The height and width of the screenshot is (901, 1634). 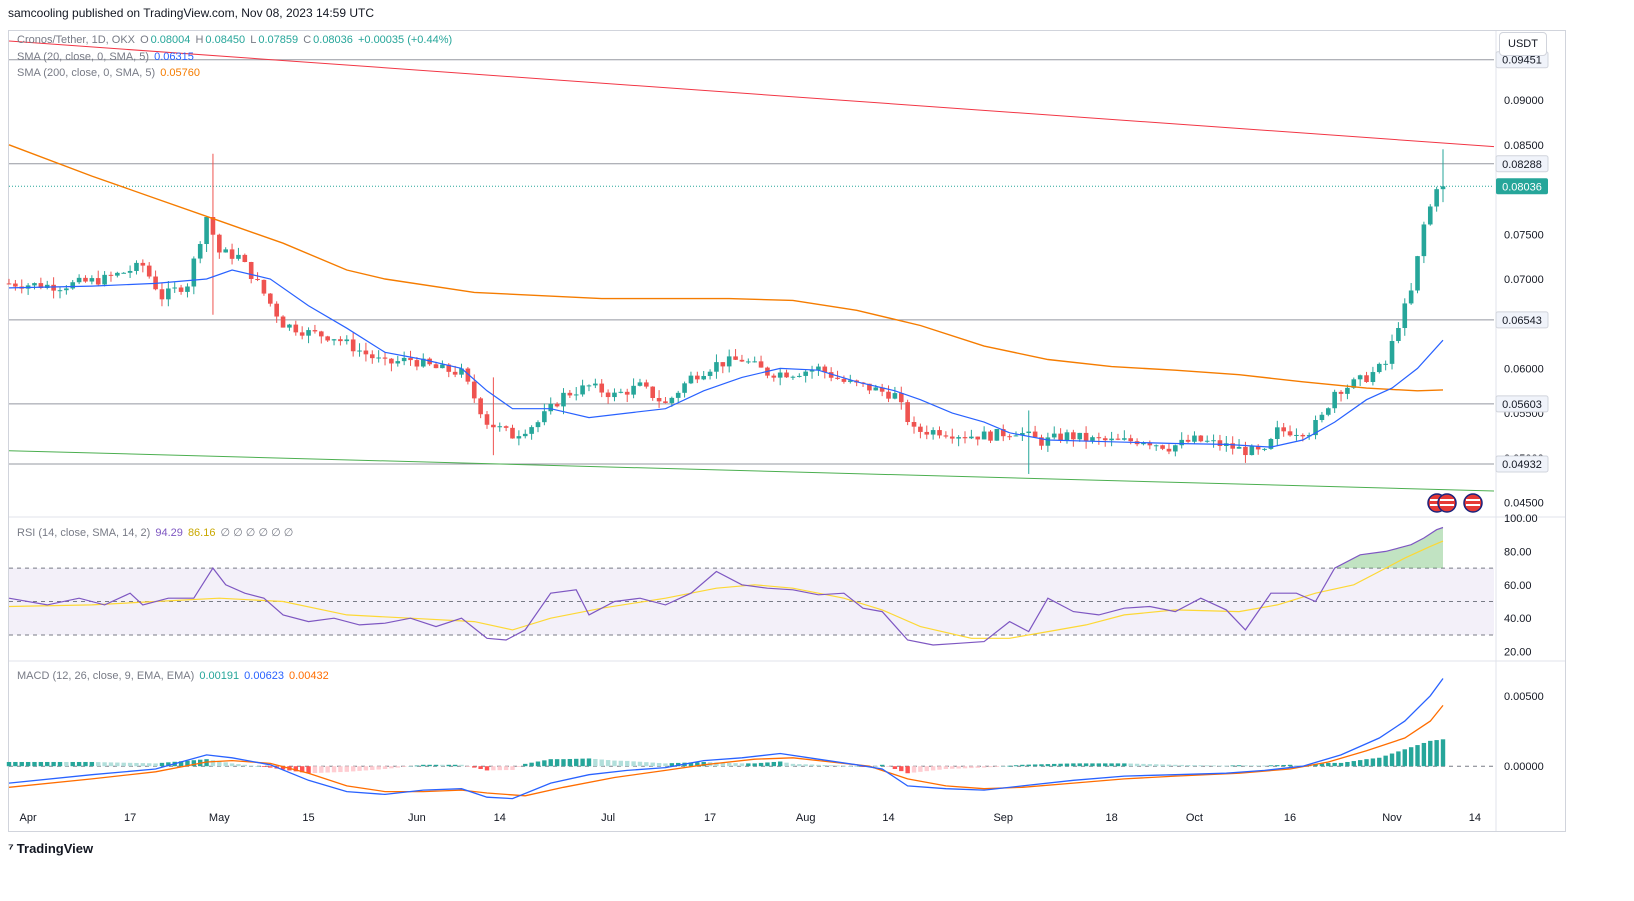 I want to click on sma20-legend: SMA (20, close, 0, SMA, 5) 0.06315, so click(x=106, y=57).